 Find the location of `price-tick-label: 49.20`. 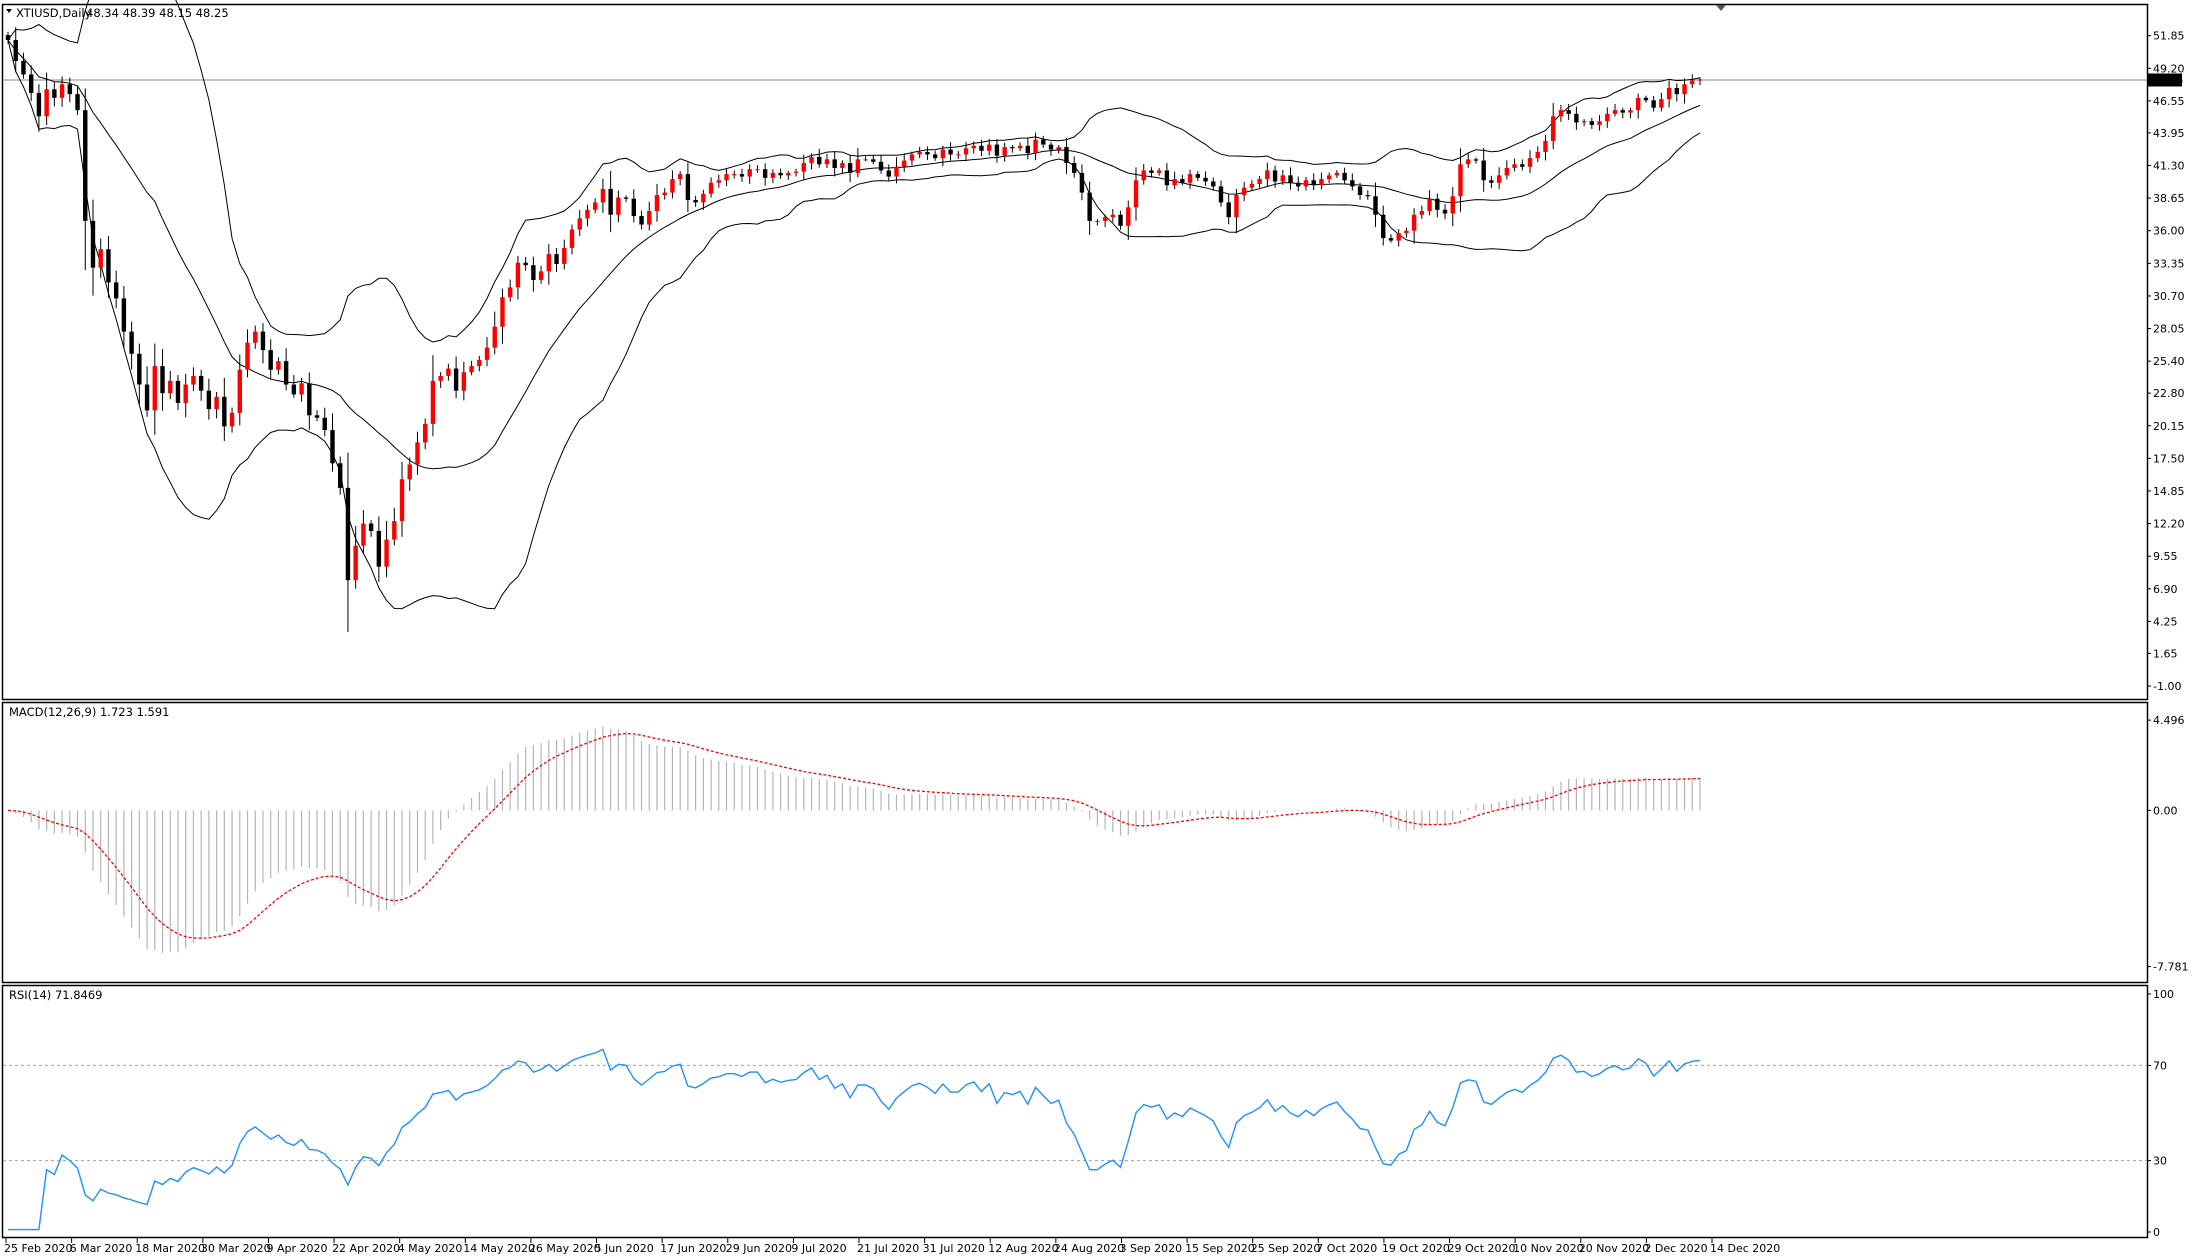

price-tick-label: 49.20 is located at coordinates (2169, 68).